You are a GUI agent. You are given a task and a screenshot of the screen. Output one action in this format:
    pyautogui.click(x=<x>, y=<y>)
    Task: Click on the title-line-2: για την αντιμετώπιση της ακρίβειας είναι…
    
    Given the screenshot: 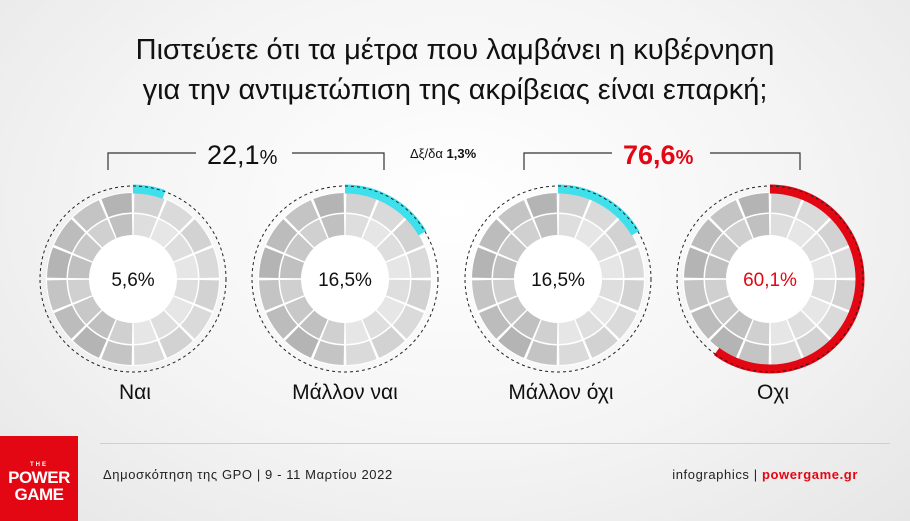 What is the action you would take?
    pyautogui.click(x=455, y=90)
    